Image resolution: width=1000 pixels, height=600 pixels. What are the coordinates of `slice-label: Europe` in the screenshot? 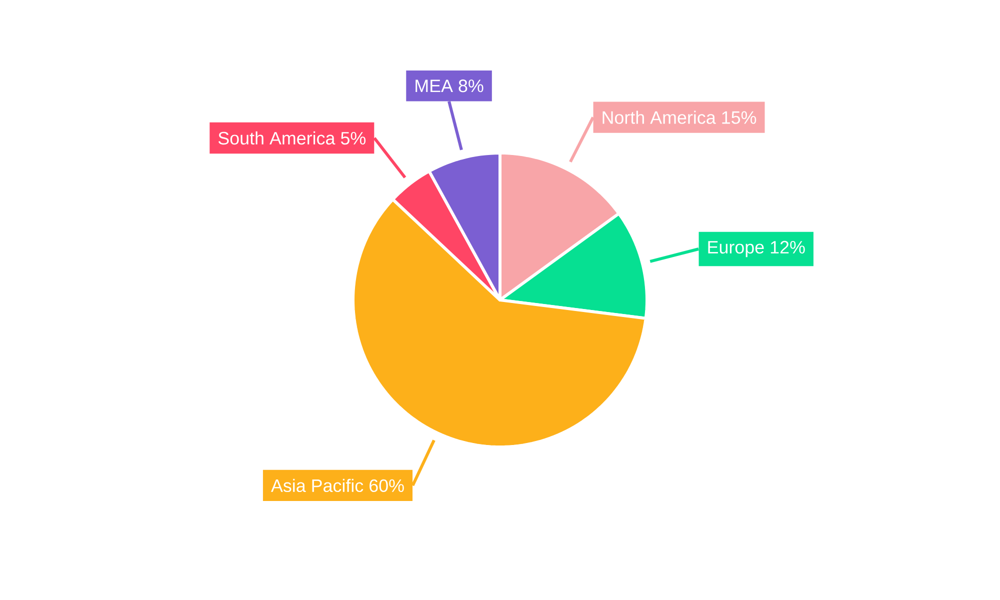 It's located at (736, 249).